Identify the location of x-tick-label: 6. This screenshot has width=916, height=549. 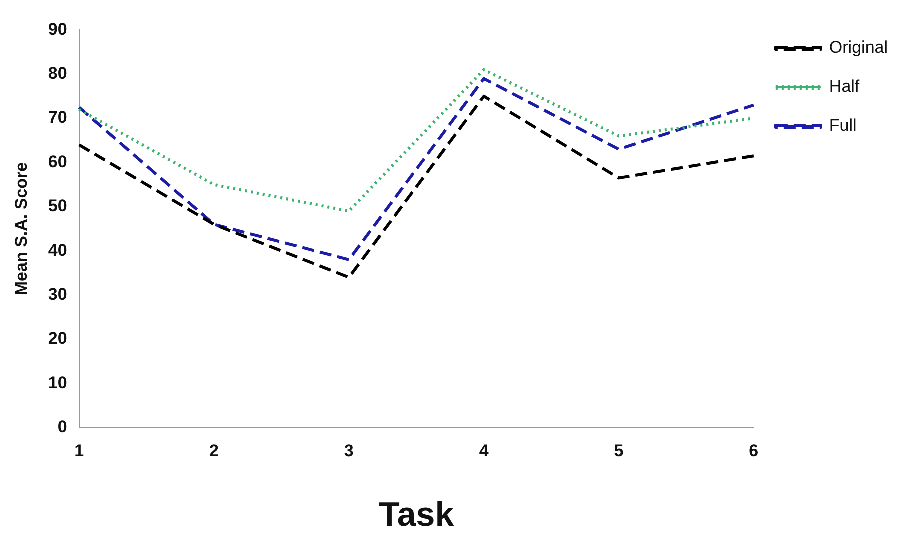
(754, 451).